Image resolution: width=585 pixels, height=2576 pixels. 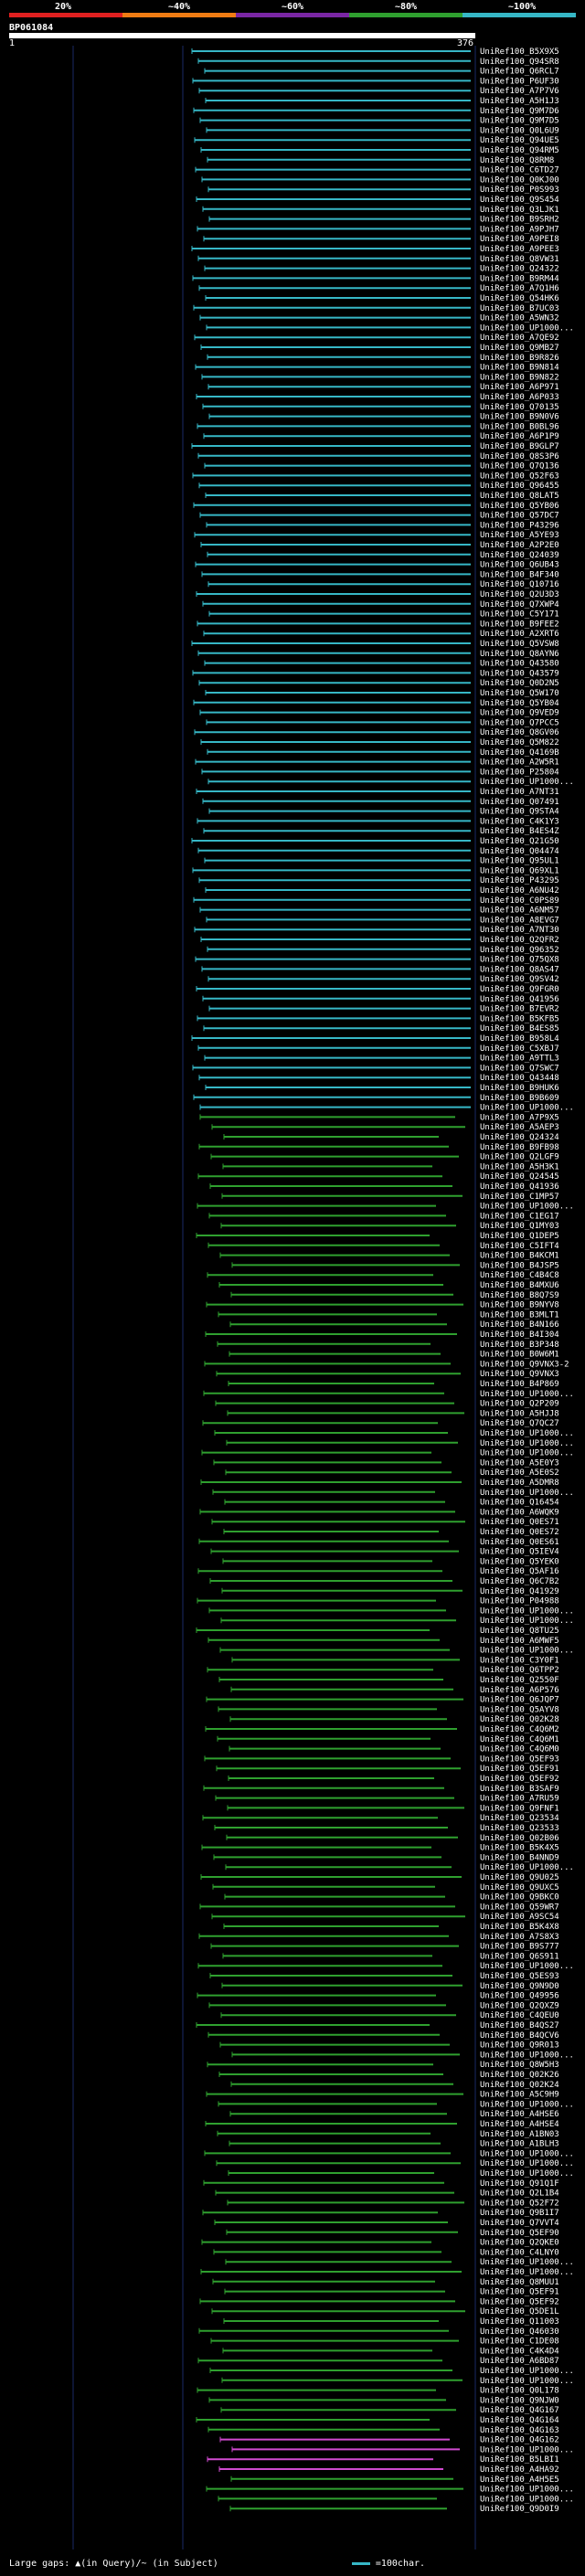 What do you see at coordinates (519, 1157) in the screenshot?
I see `hit-name-link: UniRef100_Q2LGF9` at bounding box center [519, 1157].